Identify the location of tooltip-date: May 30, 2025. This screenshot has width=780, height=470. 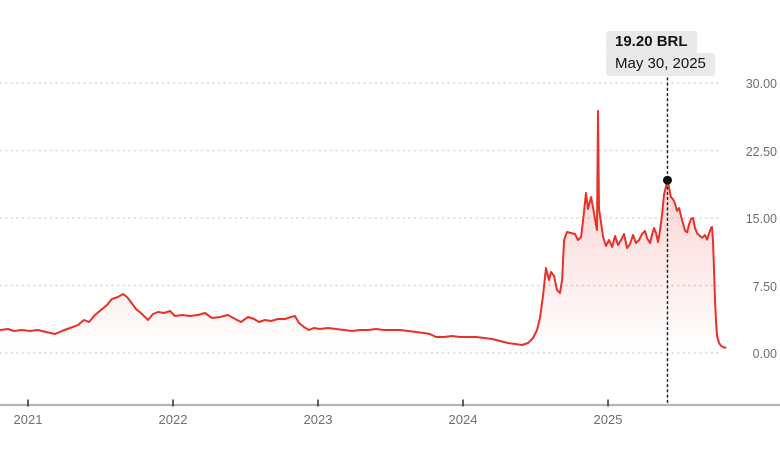
(660, 64).